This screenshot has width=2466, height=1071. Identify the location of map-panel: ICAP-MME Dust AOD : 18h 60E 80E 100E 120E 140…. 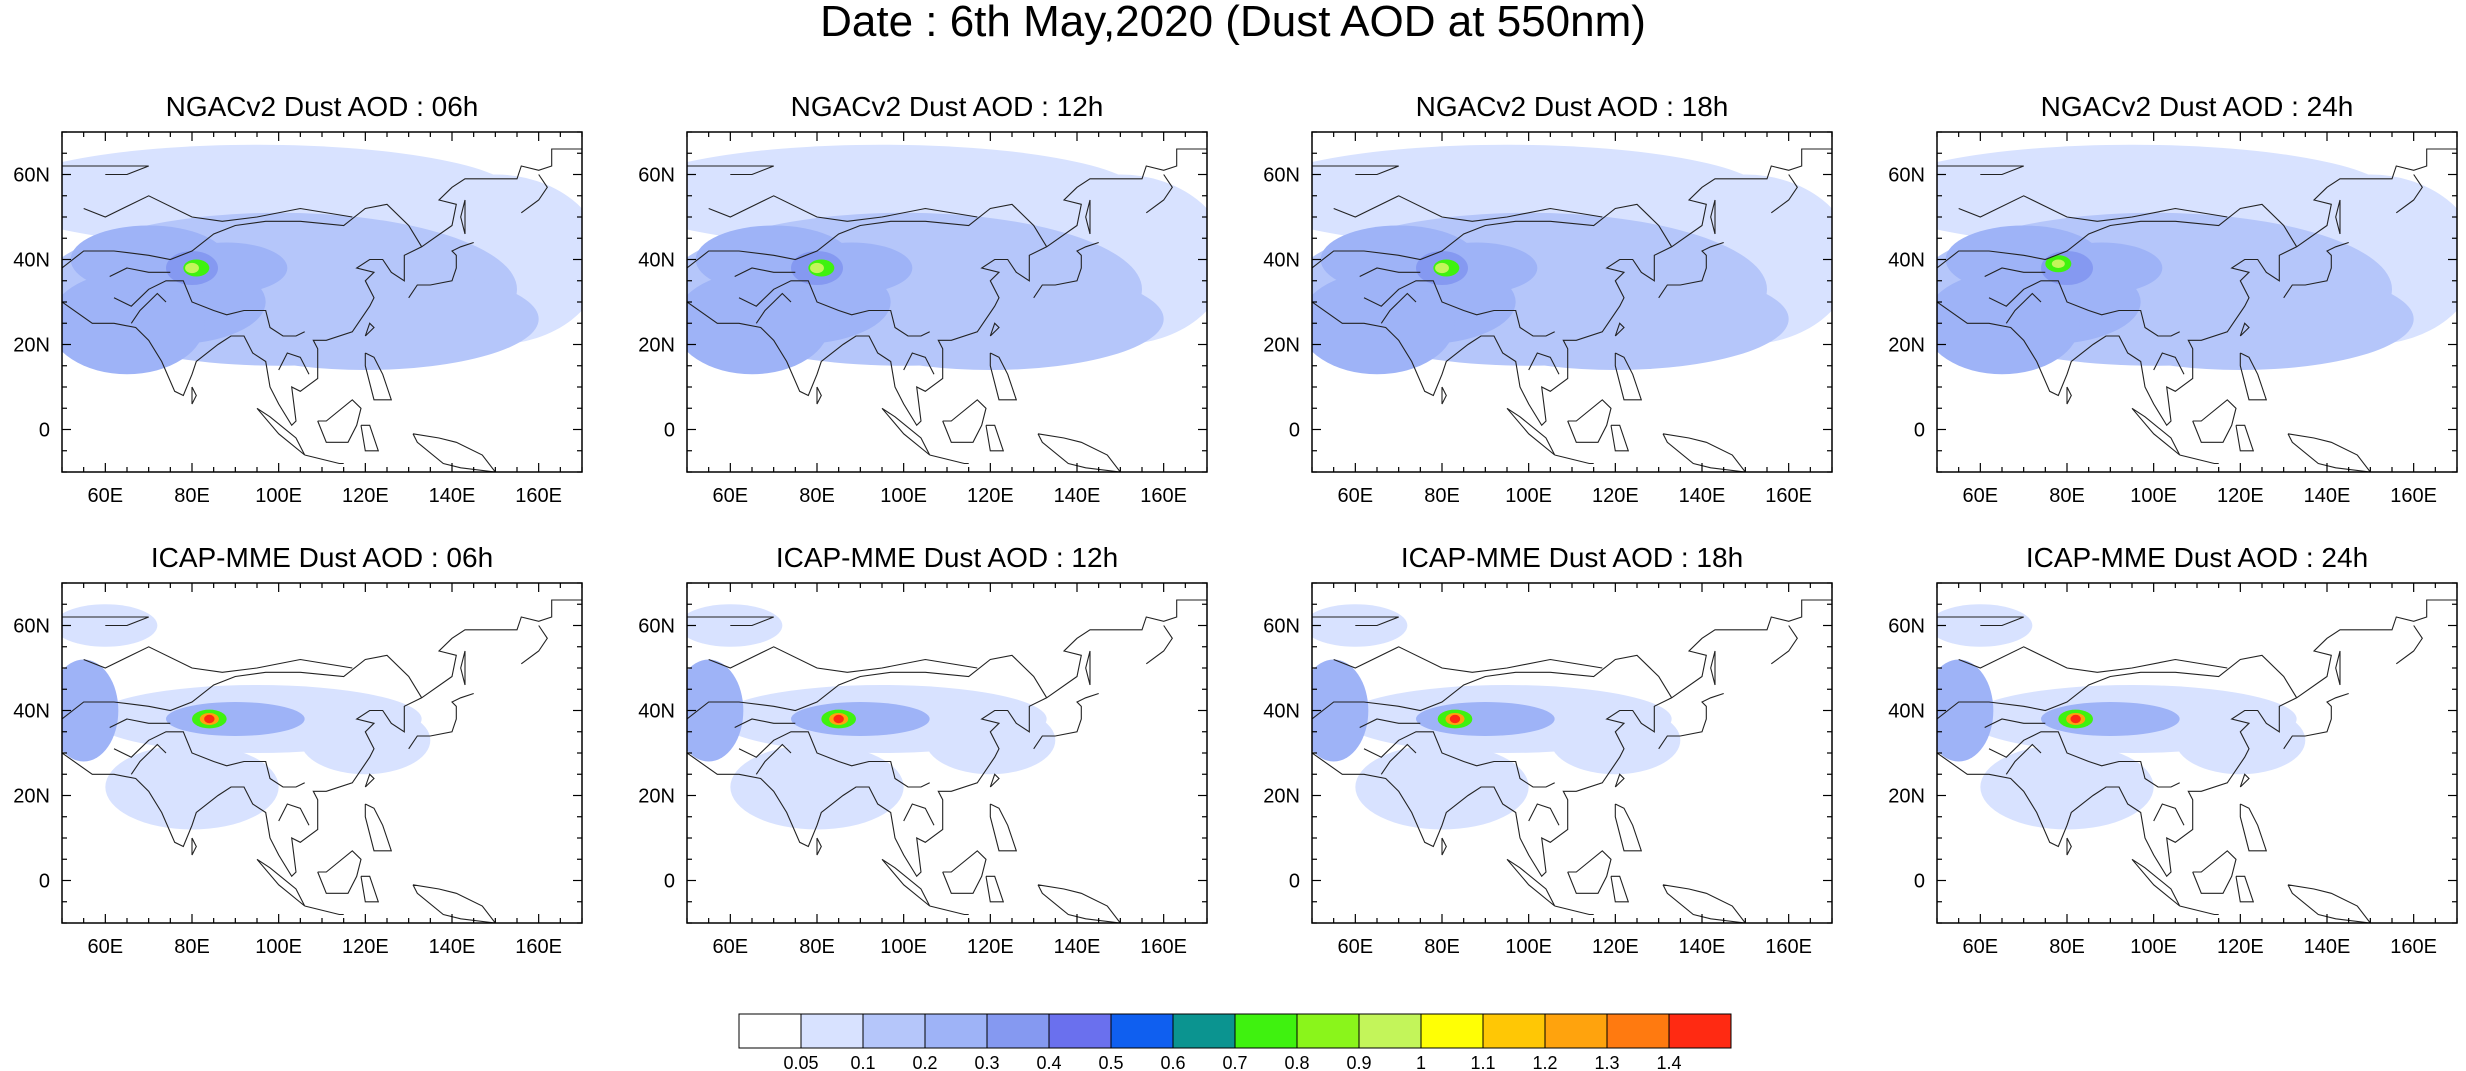
(1541, 750).